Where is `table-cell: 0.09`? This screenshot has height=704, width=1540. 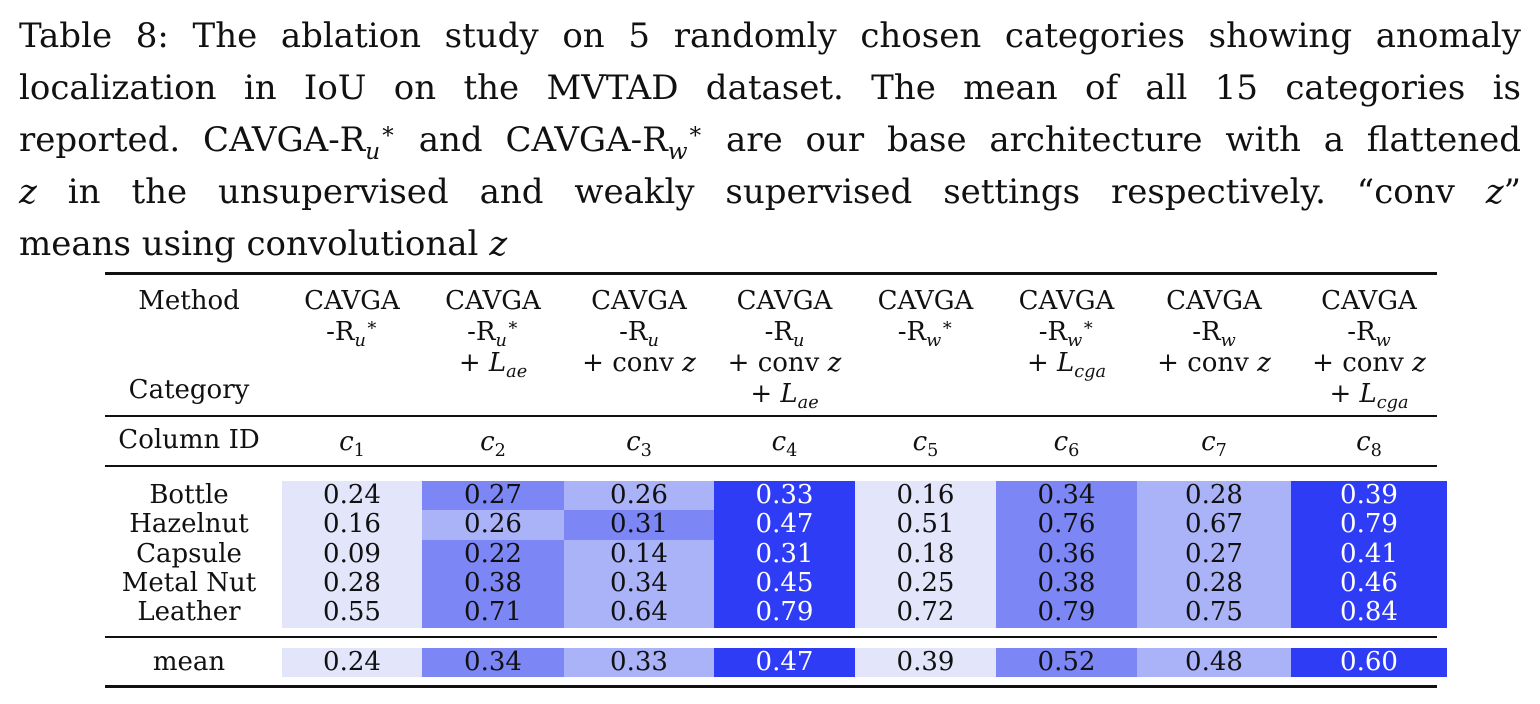 table-cell: 0.09 is located at coordinates (352, 553).